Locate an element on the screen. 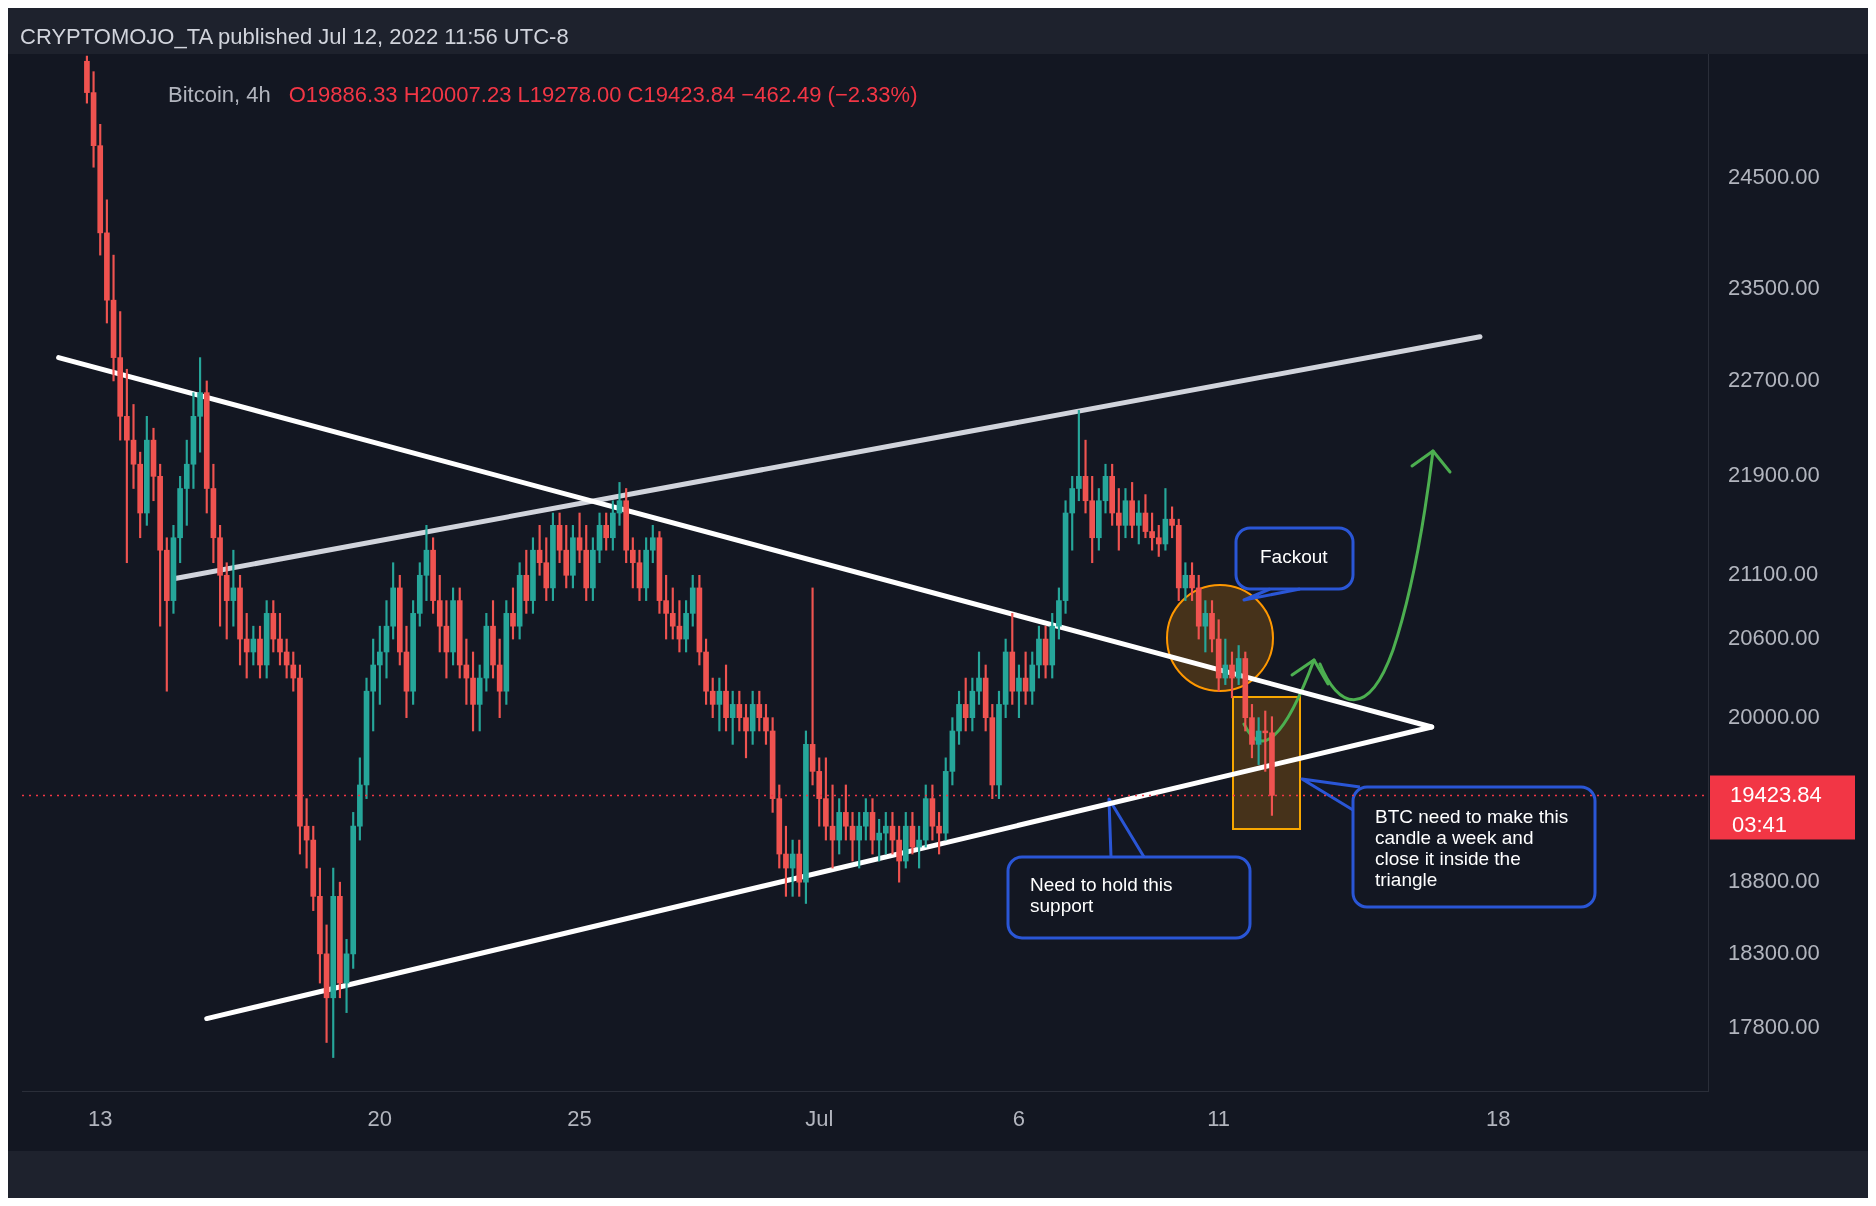 The width and height of the screenshot is (1876, 1206). text: Bitcoin, 4h is located at coordinates (219, 95).